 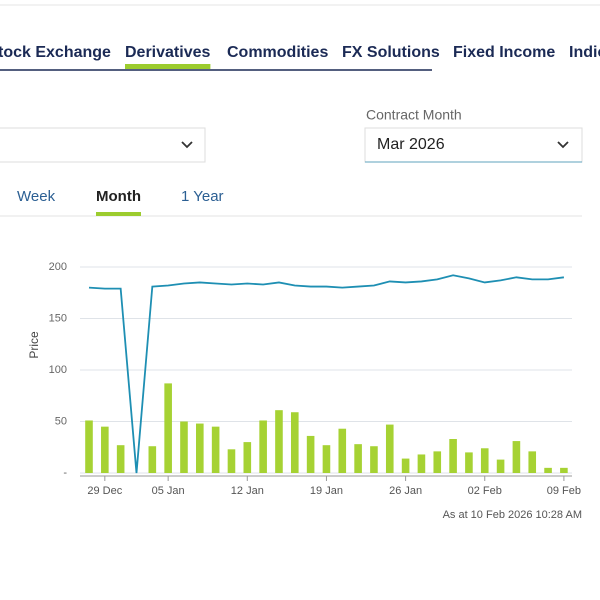 What do you see at coordinates (391, 52) in the screenshot?
I see `nav-item: FX Solutions` at bounding box center [391, 52].